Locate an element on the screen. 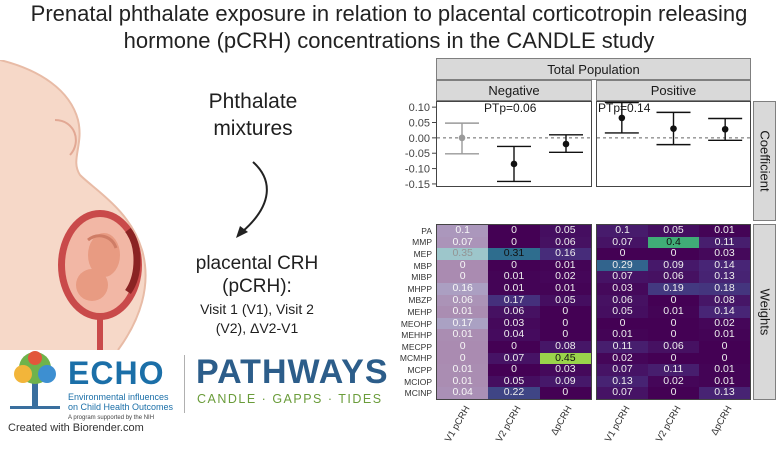 This screenshot has height=461, width=778. x-axis-label: V2 pCRH is located at coordinates (508, 424).